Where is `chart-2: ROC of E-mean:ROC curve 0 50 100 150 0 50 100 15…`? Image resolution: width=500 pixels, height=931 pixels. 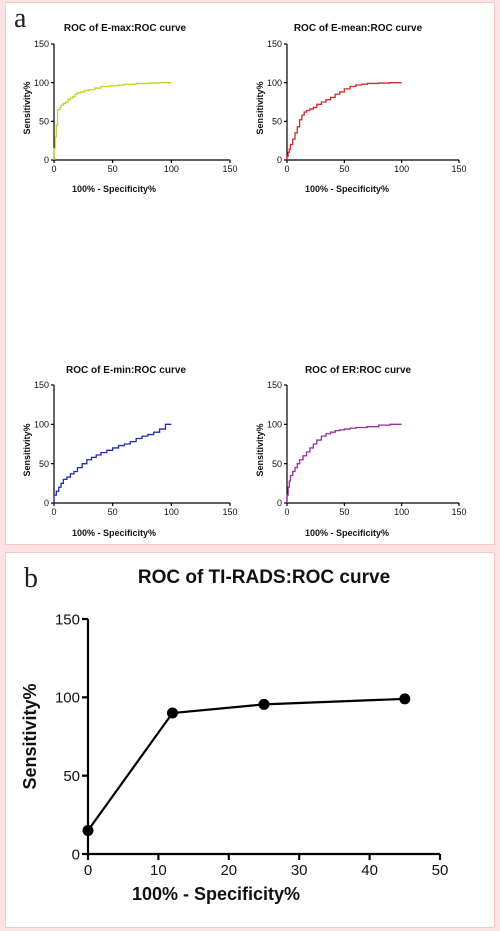 chart-2: ROC of E-mean:ROC curve 0 50 100 150 0 50 100 15… is located at coordinates (361, 108).